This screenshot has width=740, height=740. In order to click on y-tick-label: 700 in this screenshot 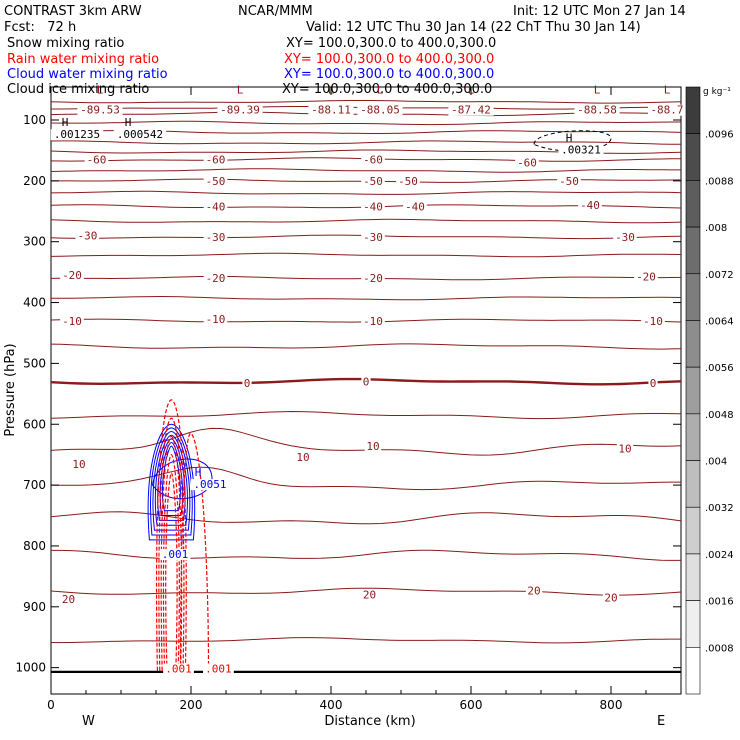, I will do `click(34, 485)`.